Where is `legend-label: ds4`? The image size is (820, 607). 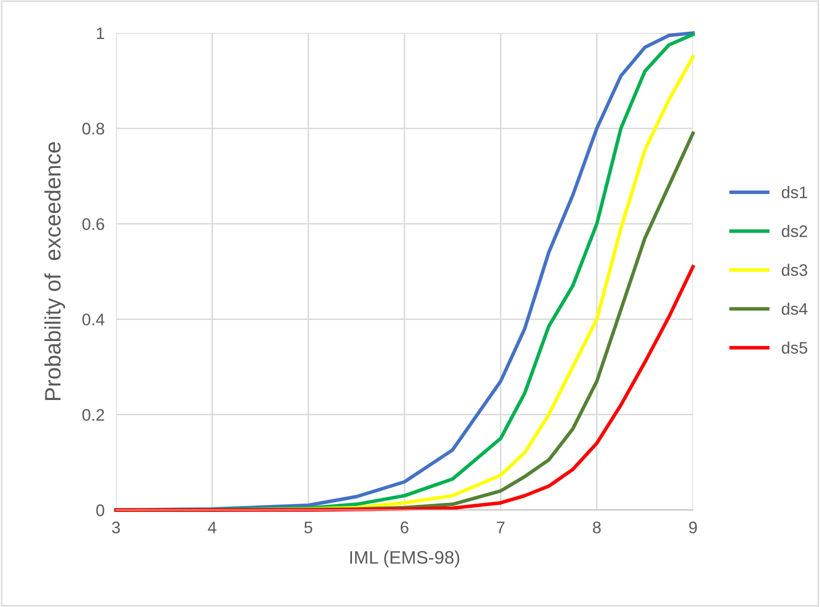
legend-label: ds4 is located at coordinates (795, 308).